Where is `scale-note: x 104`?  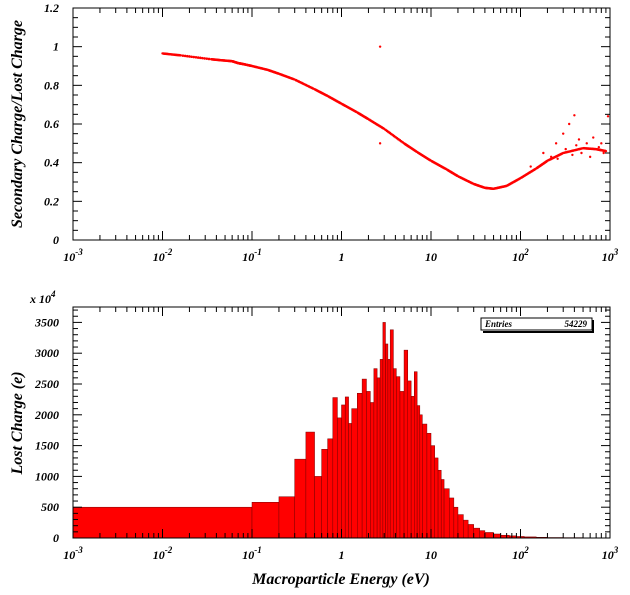
scale-note: x 104 is located at coordinates (42, 297).